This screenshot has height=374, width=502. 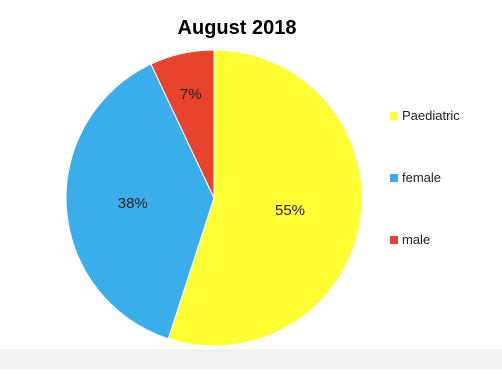 I want to click on legend-item-paediatric: Paediatric, so click(x=425, y=115).